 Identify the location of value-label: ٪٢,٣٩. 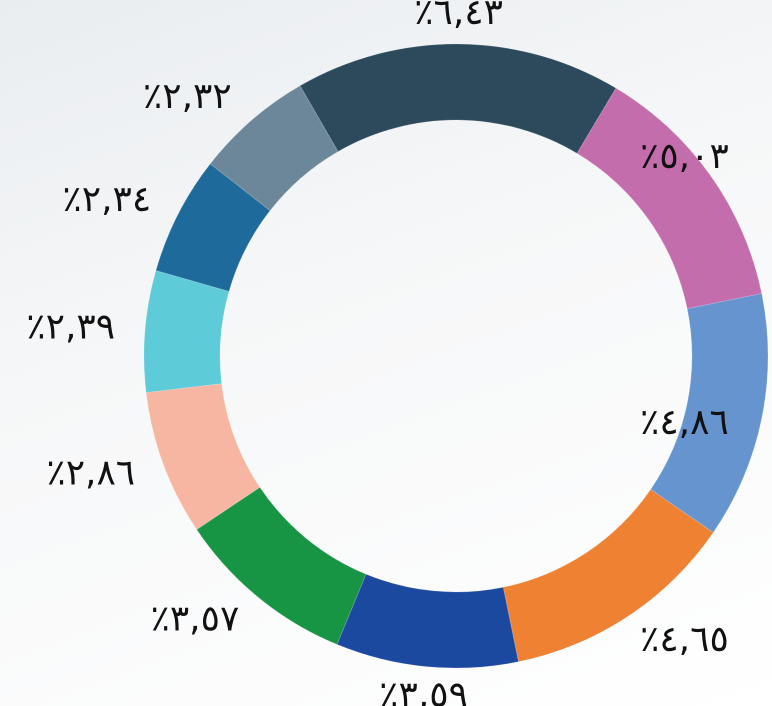
(70, 327).